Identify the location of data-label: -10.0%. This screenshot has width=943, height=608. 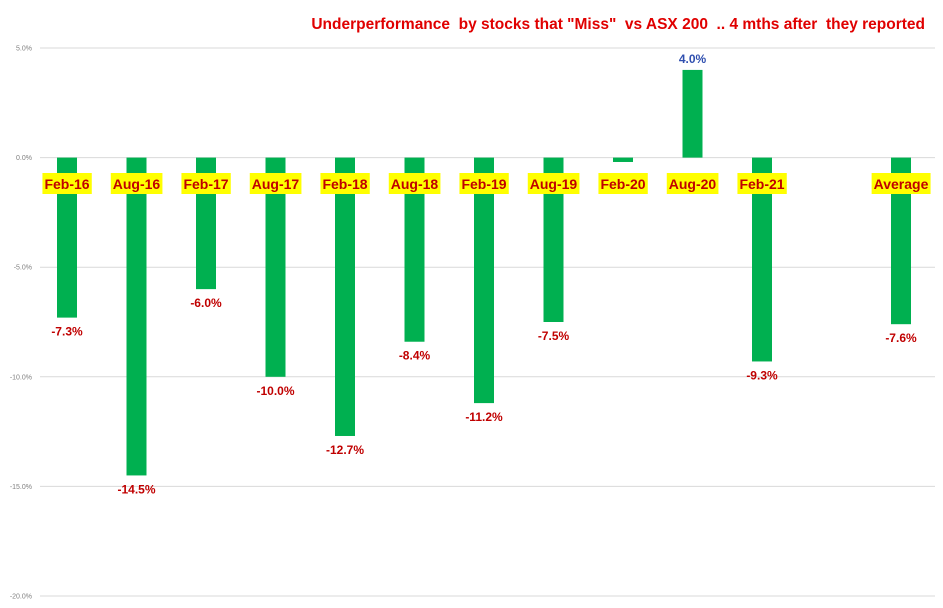
(275, 391).